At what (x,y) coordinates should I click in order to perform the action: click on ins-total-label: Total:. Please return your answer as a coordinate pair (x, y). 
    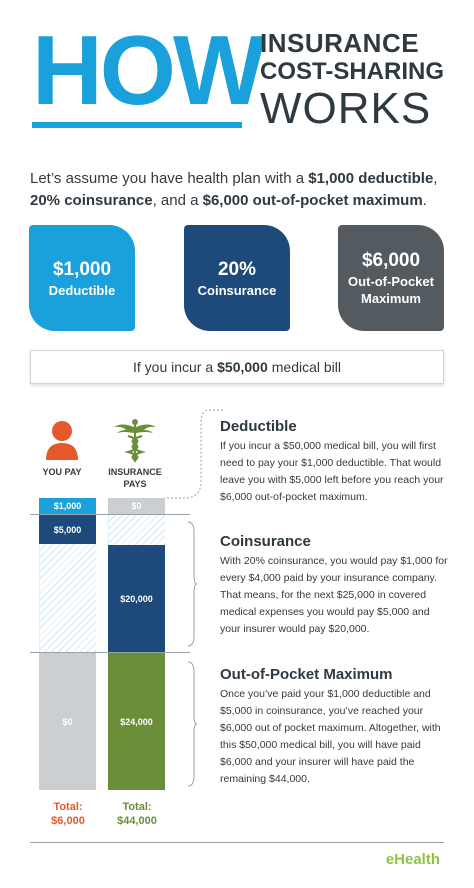
    Looking at the image, I should click on (137, 807).